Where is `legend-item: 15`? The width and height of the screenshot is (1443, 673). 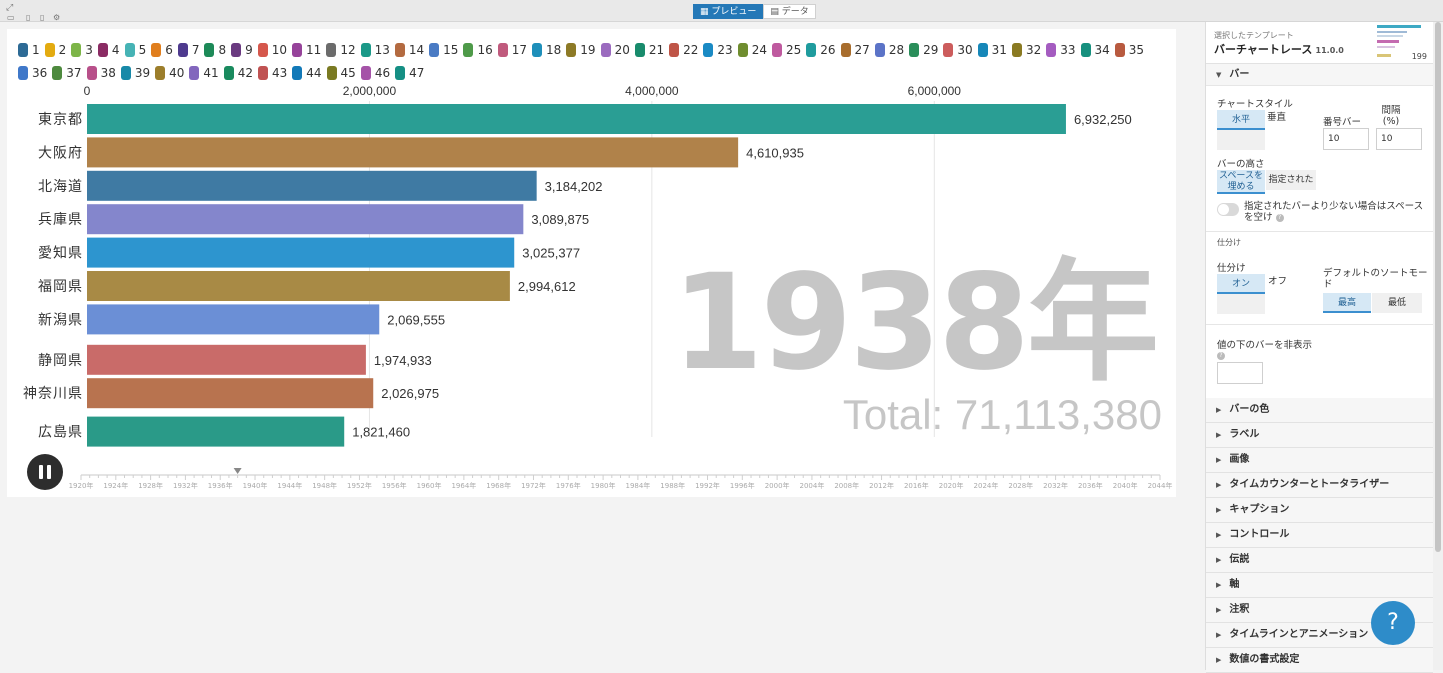 legend-item: 15 is located at coordinates (443, 50).